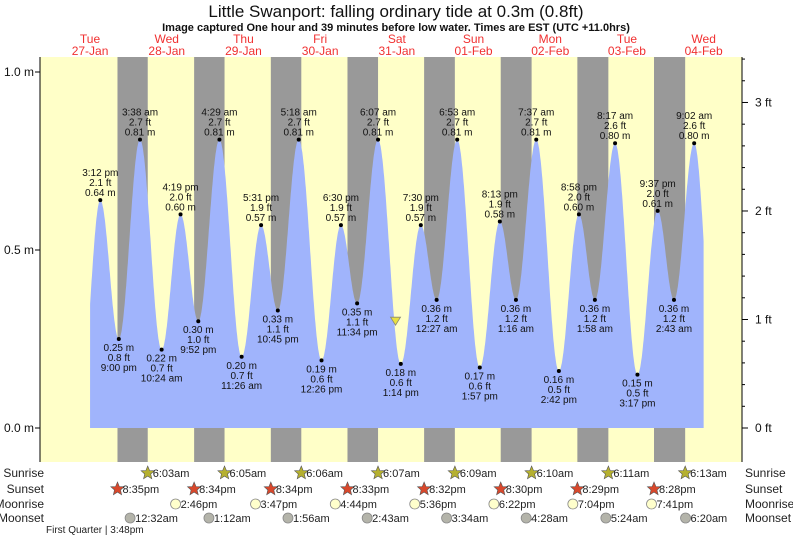  I want to click on high-tide-label: 8:13 pm, so click(500, 195).